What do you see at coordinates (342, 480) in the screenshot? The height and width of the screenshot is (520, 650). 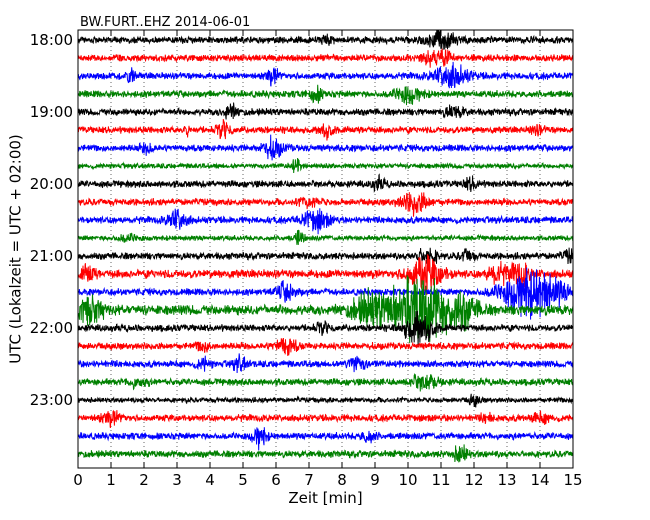 I see `x-tick-label-8: 8` at bounding box center [342, 480].